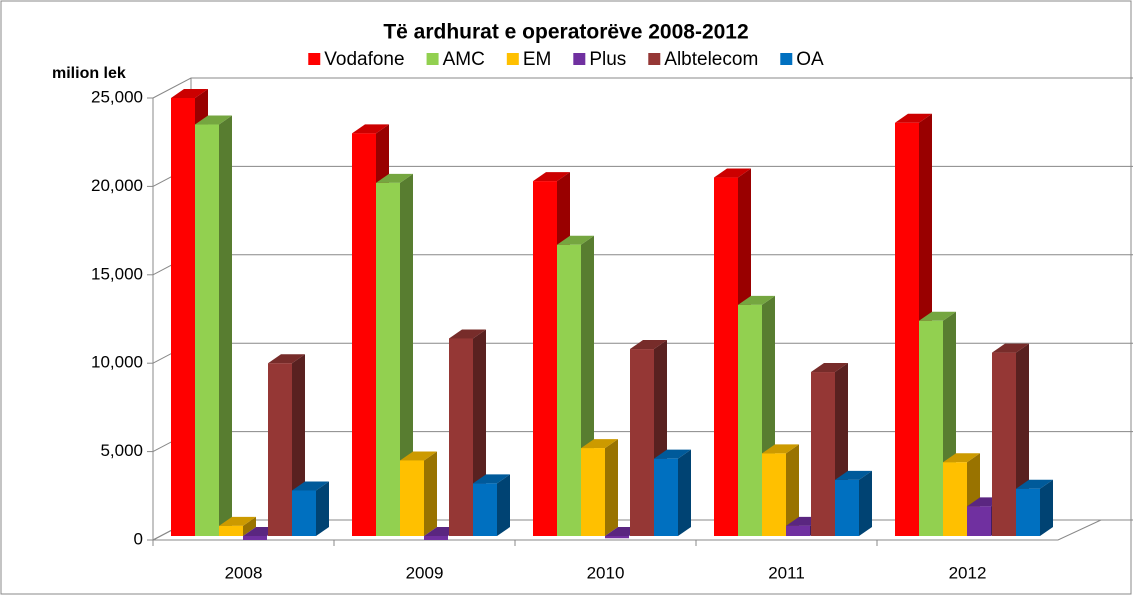  I want to click on y-tick-label: 15,000, so click(117, 273).